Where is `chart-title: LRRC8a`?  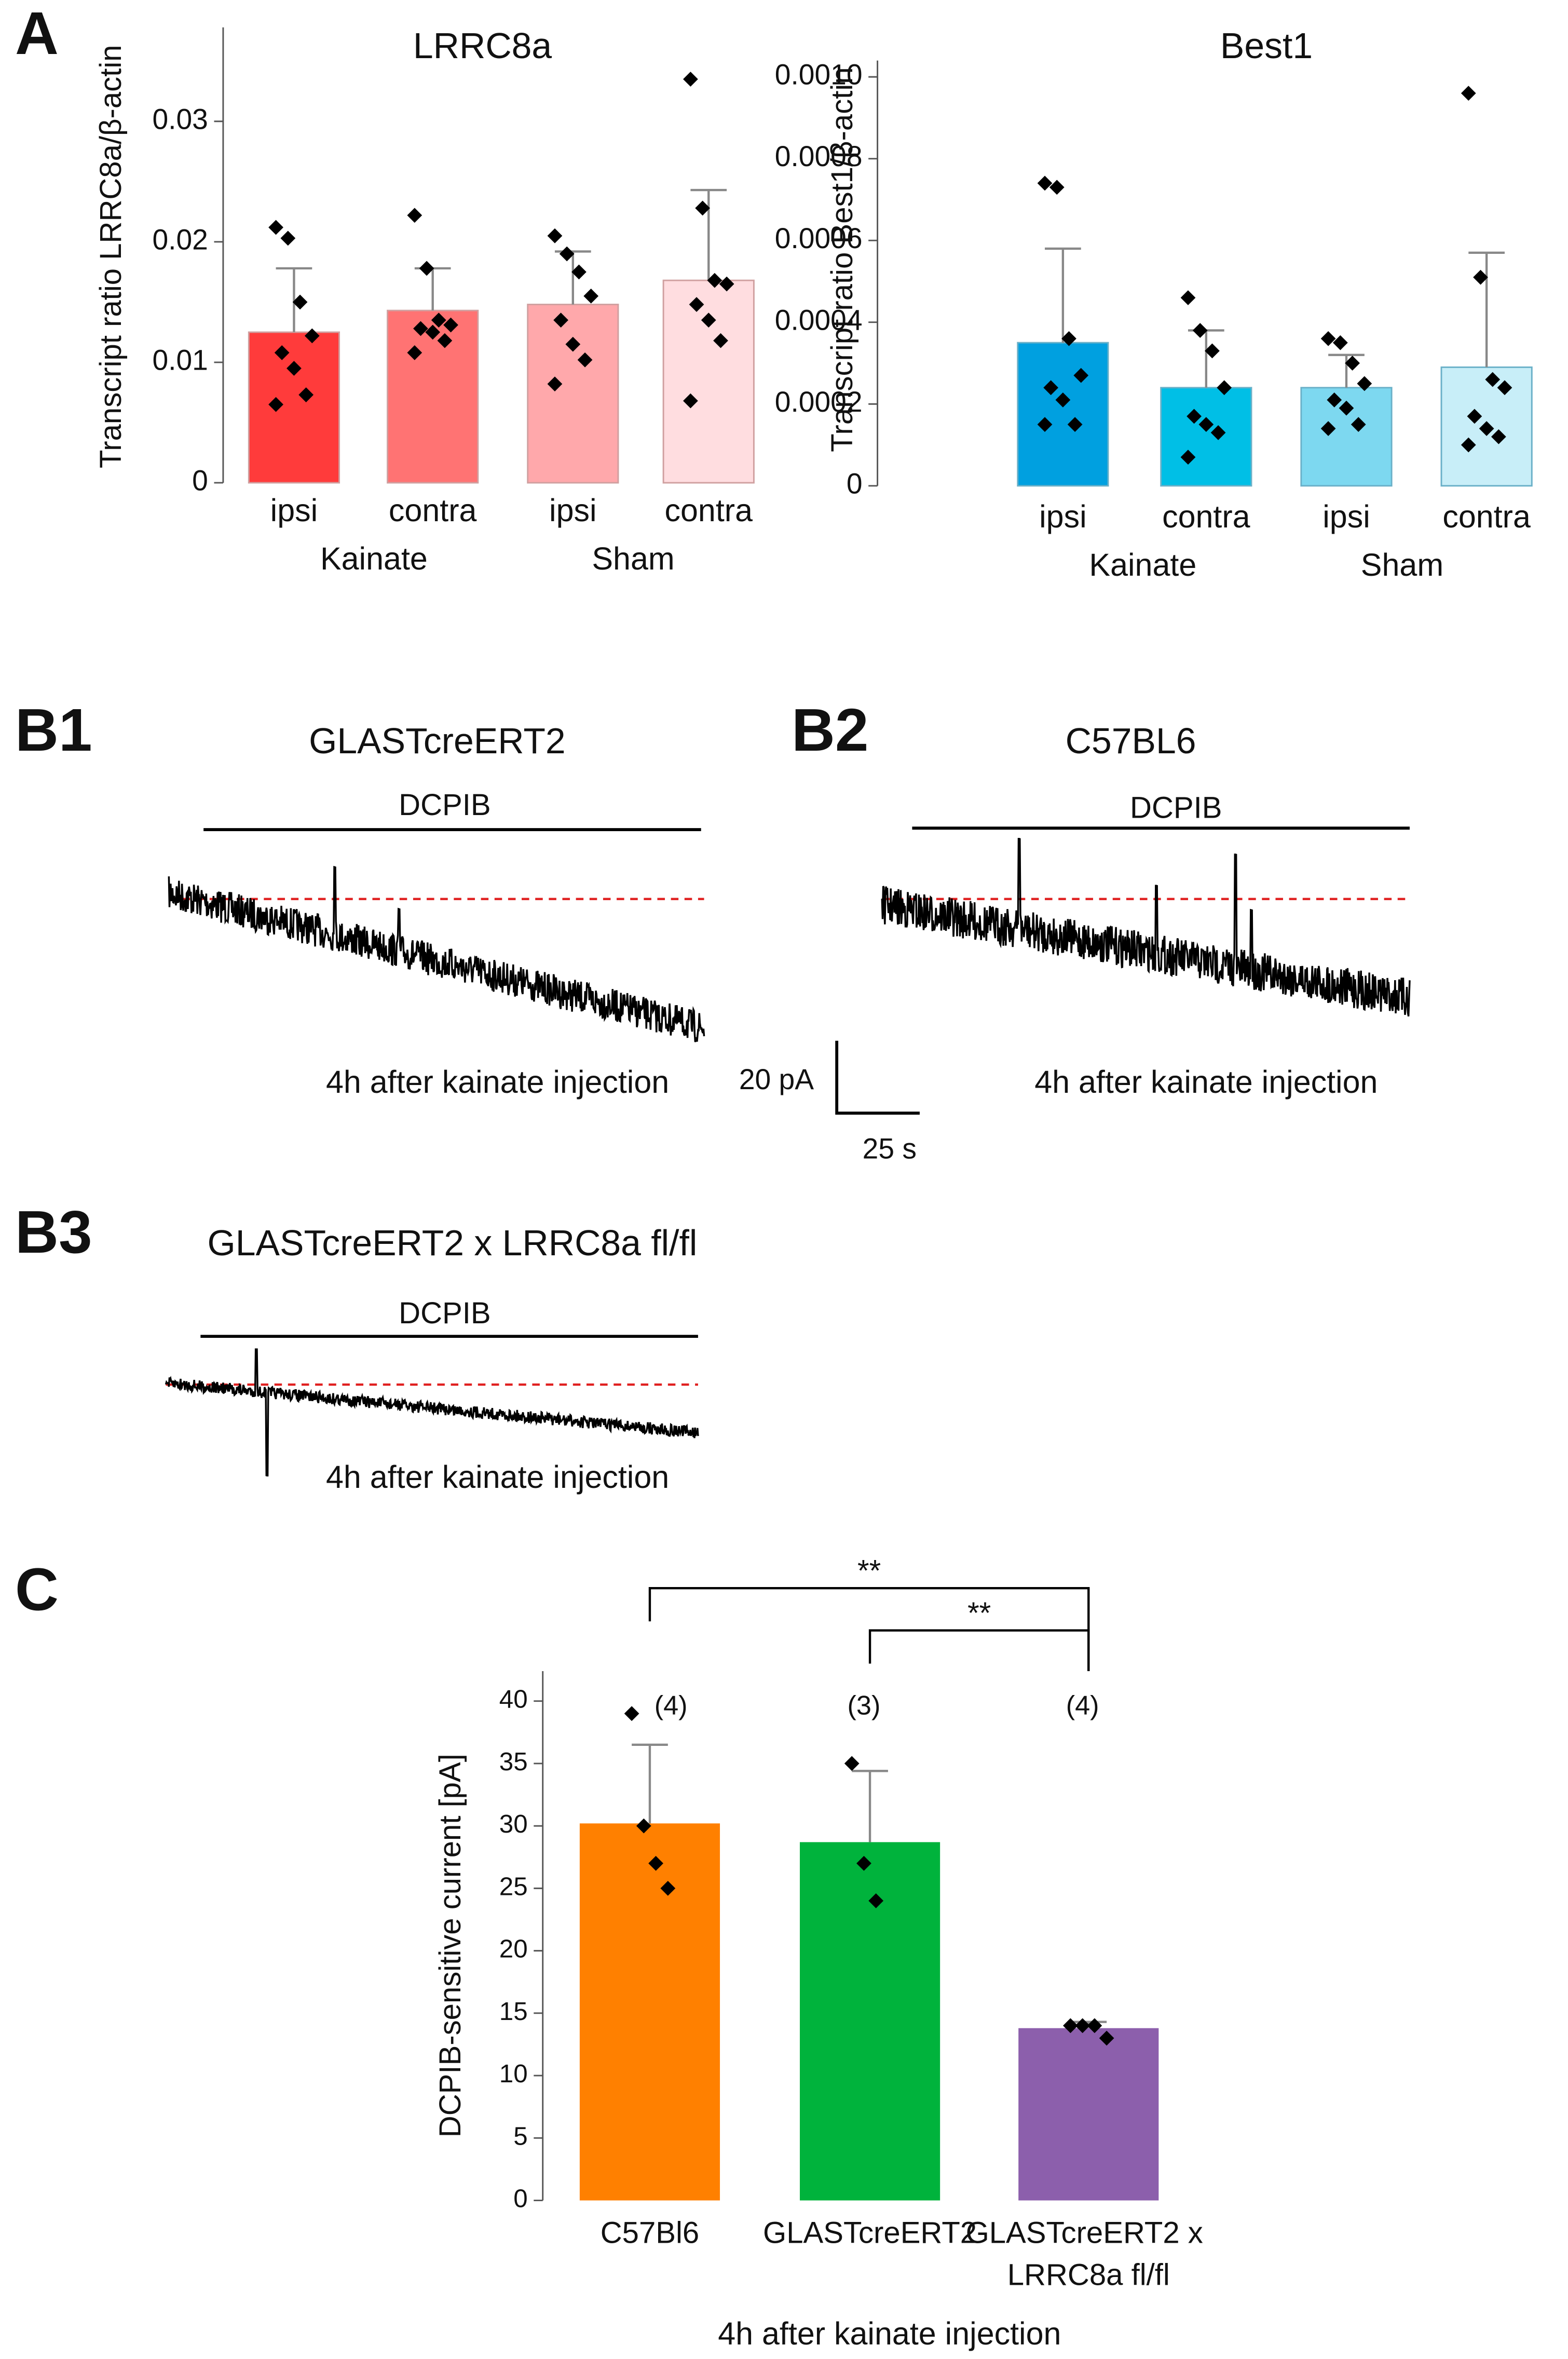 chart-title: LRRC8a is located at coordinates (482, 45).